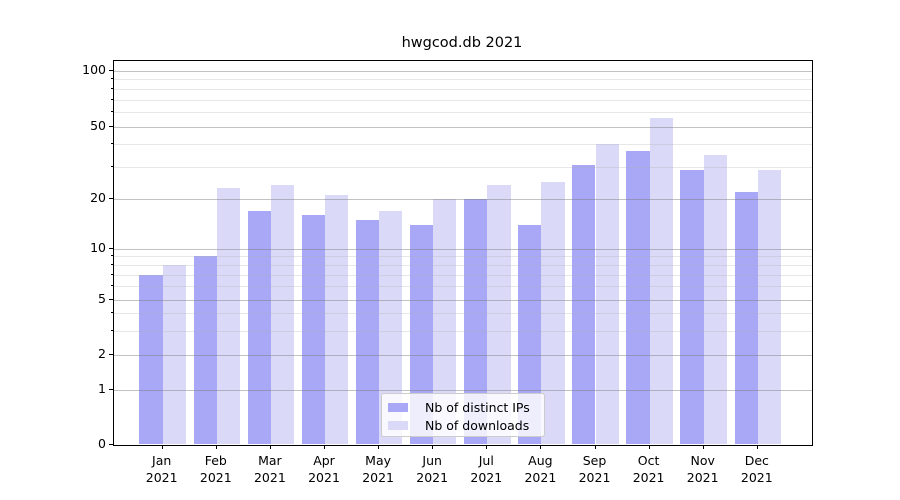 The image size is (900, 500). What do you see at coordinates (638, 297) in the screenshot?
I see `bar-oct-ips` at bounding box center [638, 297].